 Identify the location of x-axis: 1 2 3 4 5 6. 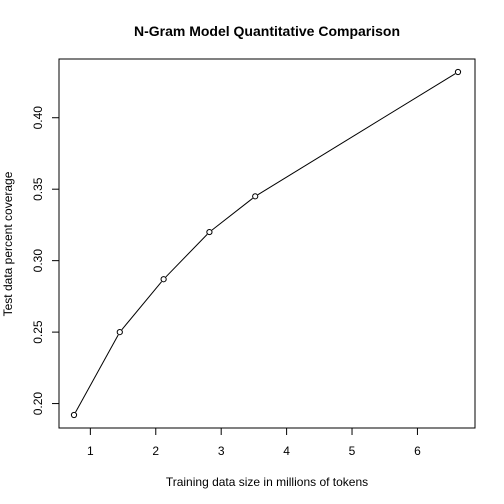
(254, 443).